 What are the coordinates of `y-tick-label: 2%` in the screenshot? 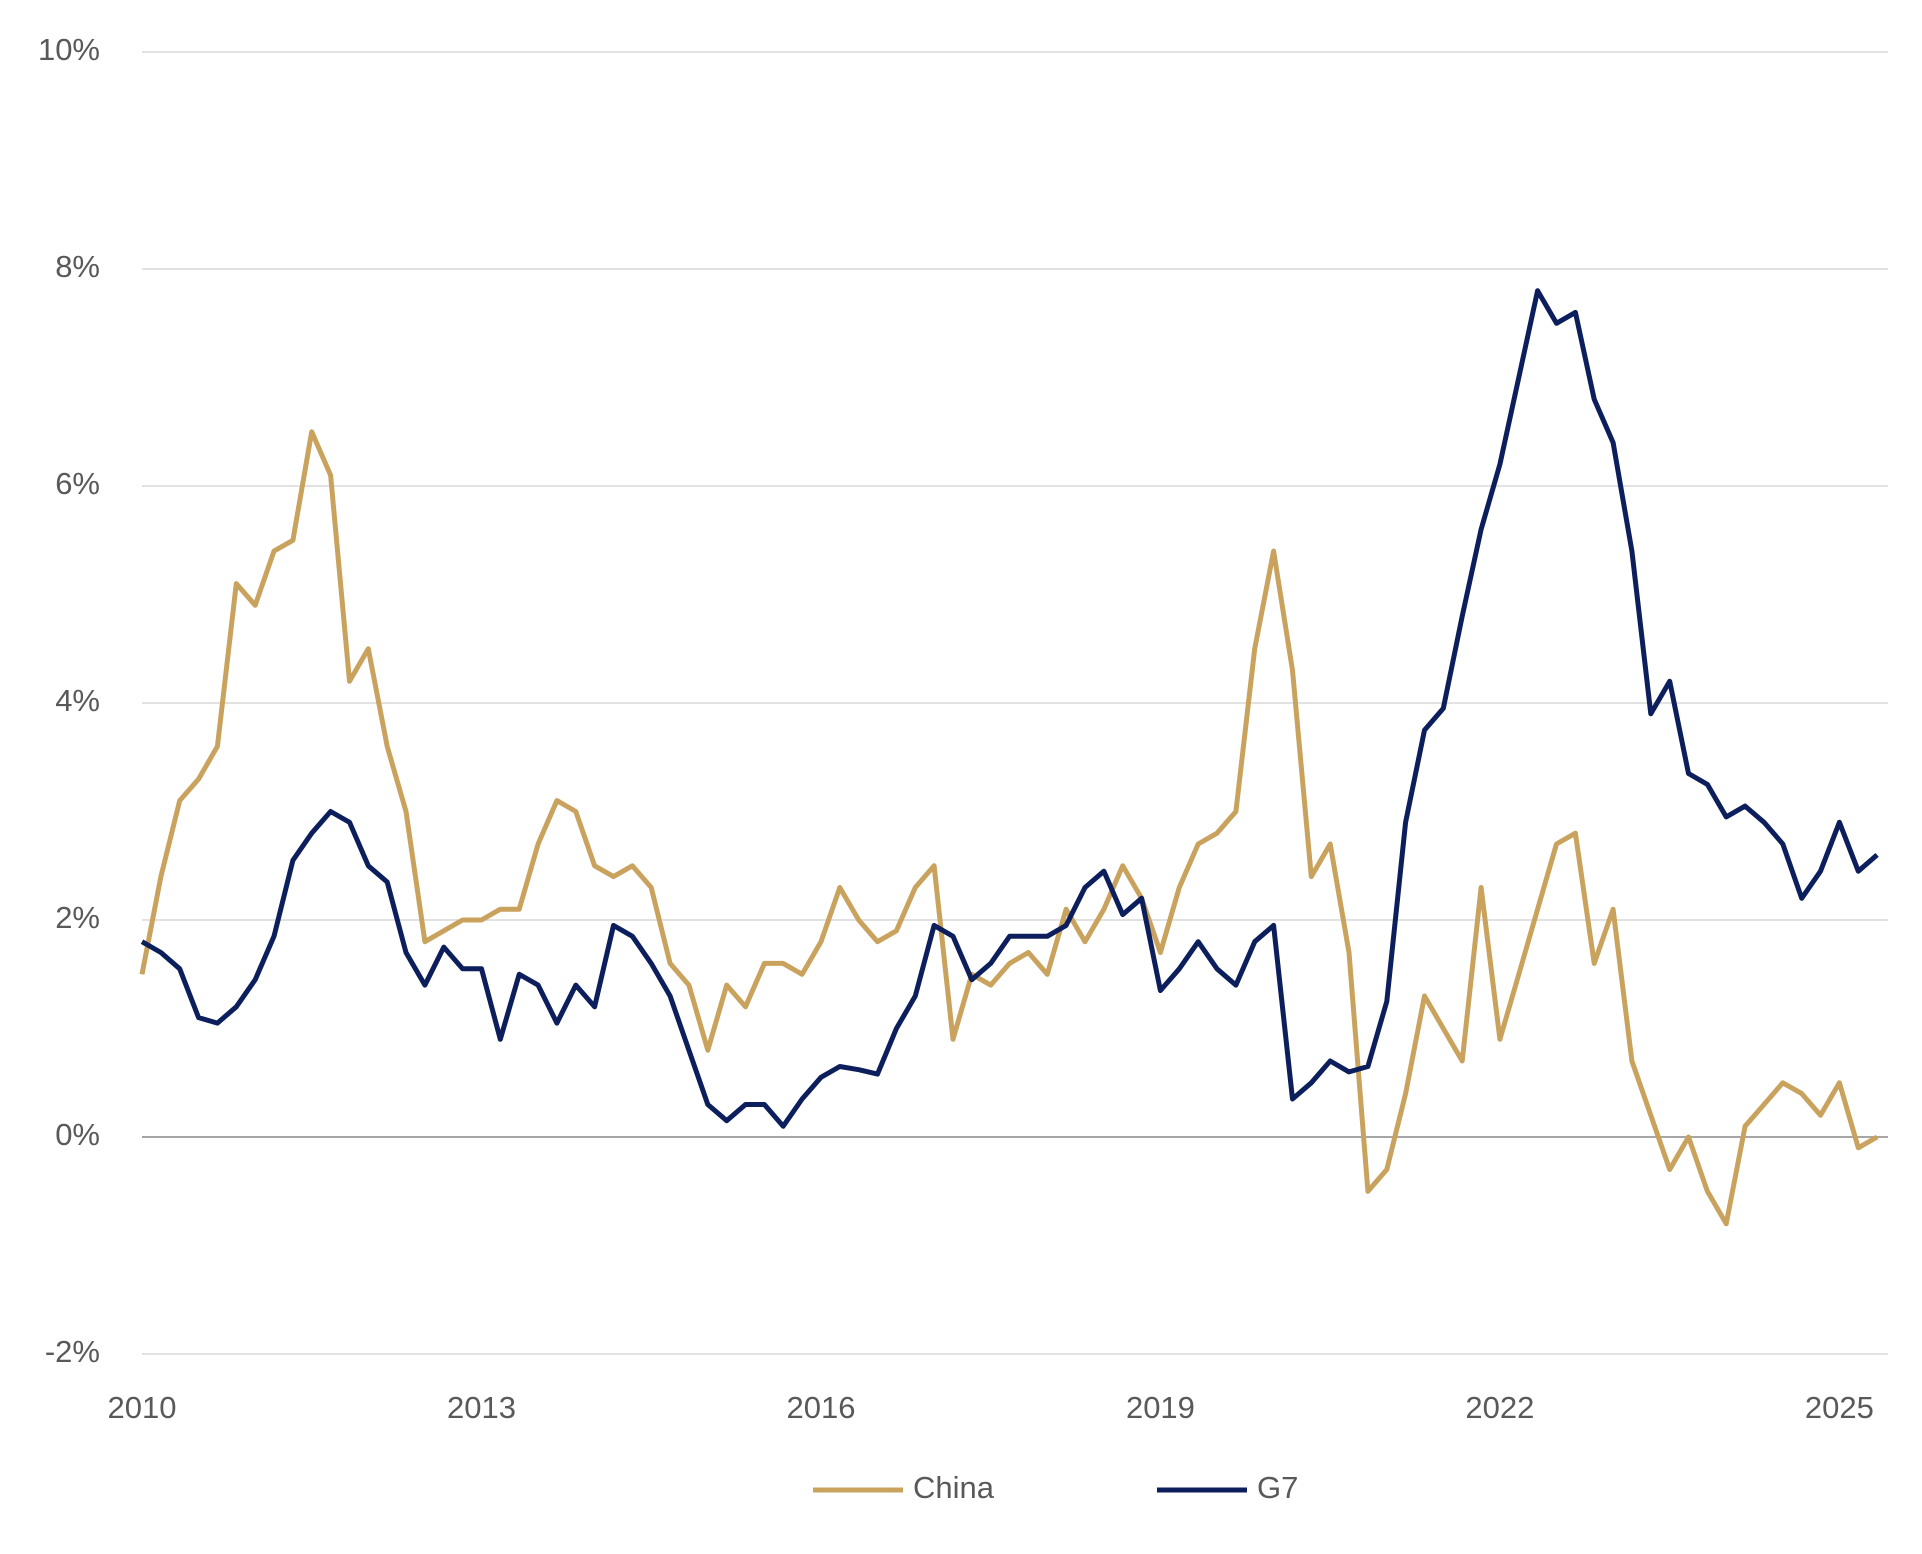 It's located at (77, 917).